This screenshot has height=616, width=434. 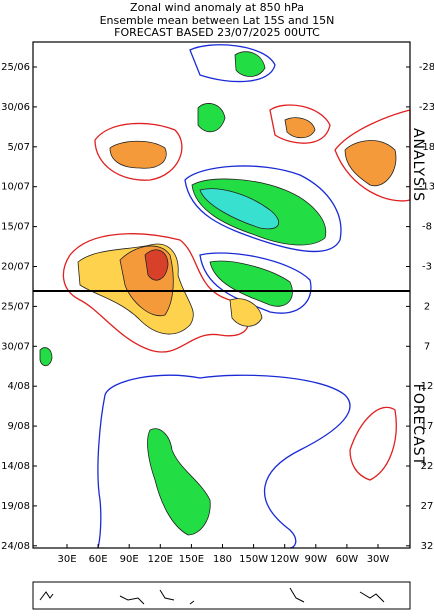 I want to click on y-tick-label: 10/07, so click(x=15, y=187).